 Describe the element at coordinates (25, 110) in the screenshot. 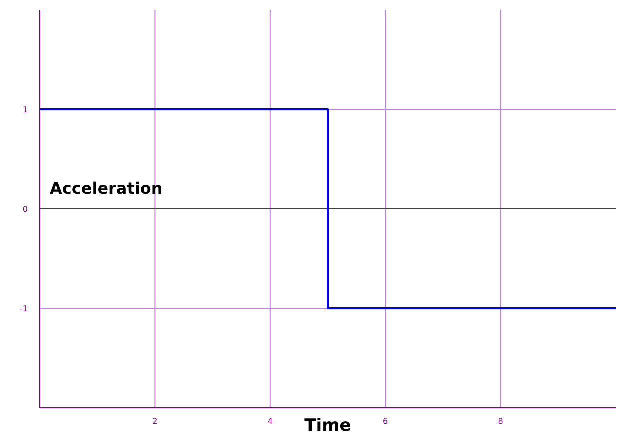

I see `y-tick-label: 1` at that location.